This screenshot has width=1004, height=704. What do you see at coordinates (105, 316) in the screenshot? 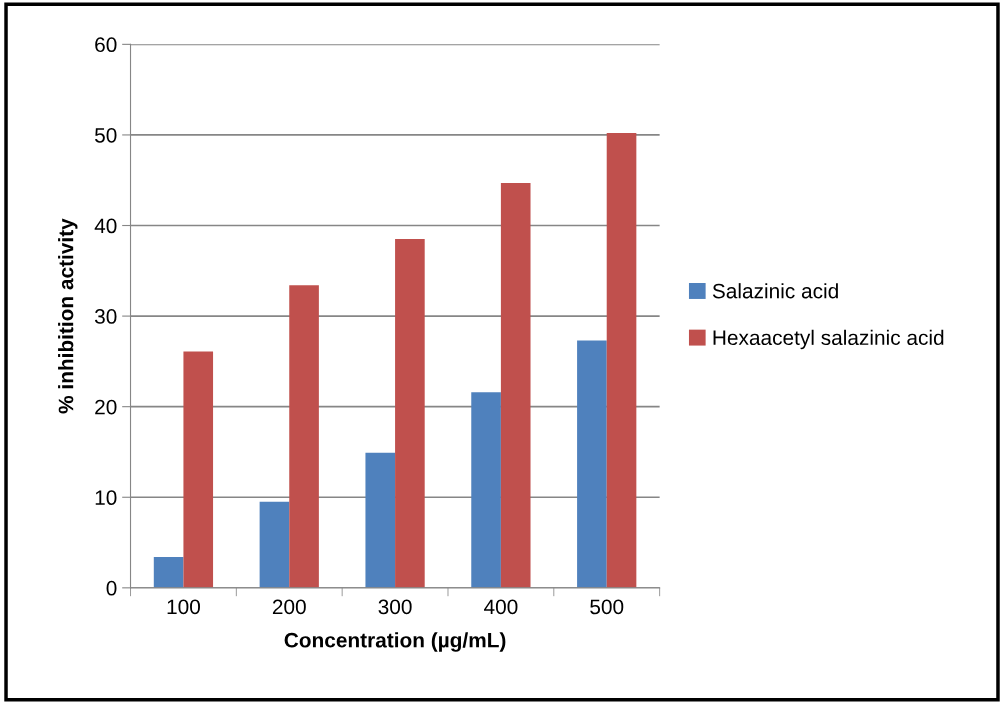
I see `y-tick-label: 30` at bounding box center [105, 316].